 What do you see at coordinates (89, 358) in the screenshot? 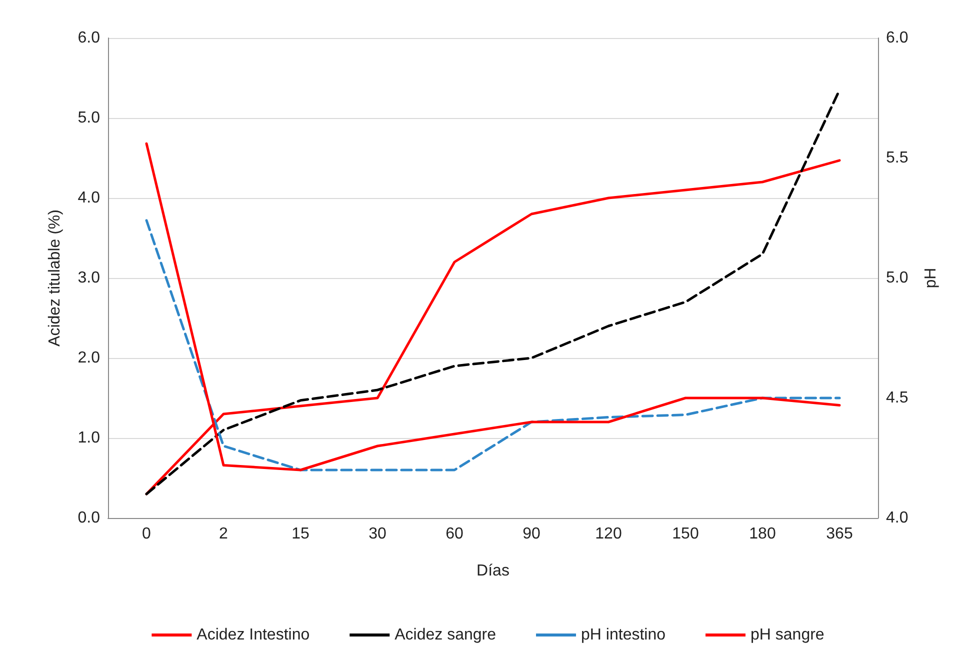
I see `y-tick-label: 2.0` at bounding box center [89, 358].